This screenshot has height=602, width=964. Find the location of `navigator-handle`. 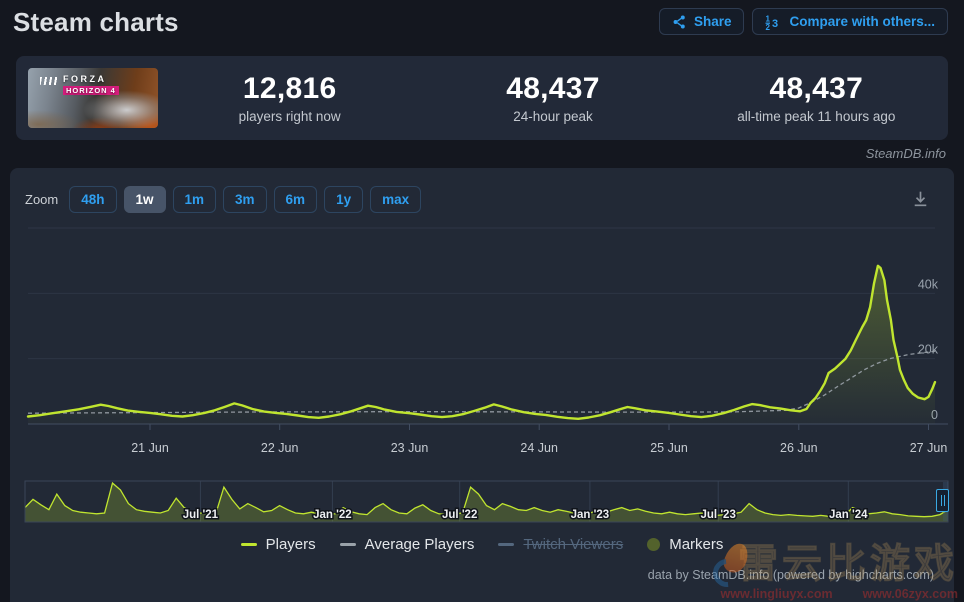

navigator-handle is located at coordinates (942, 500).